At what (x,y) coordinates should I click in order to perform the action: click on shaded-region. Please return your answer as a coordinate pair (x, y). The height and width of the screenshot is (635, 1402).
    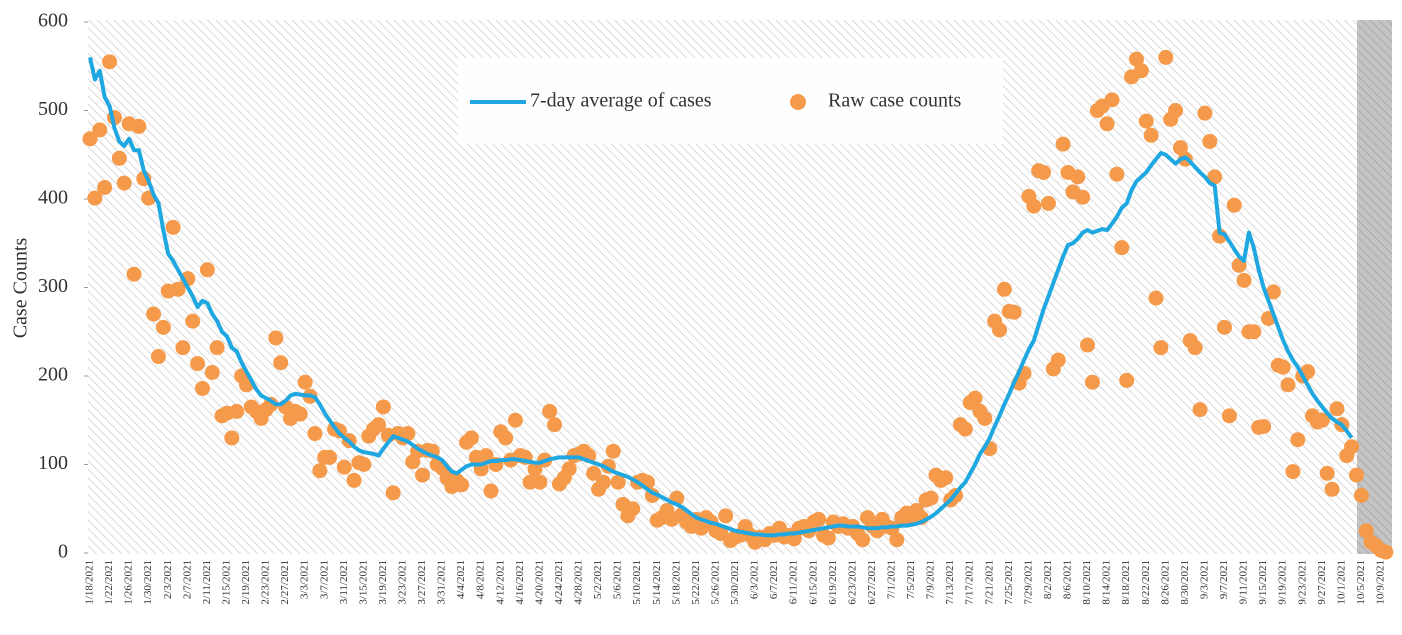
    Looking at the image, I should click on (1374, 287).